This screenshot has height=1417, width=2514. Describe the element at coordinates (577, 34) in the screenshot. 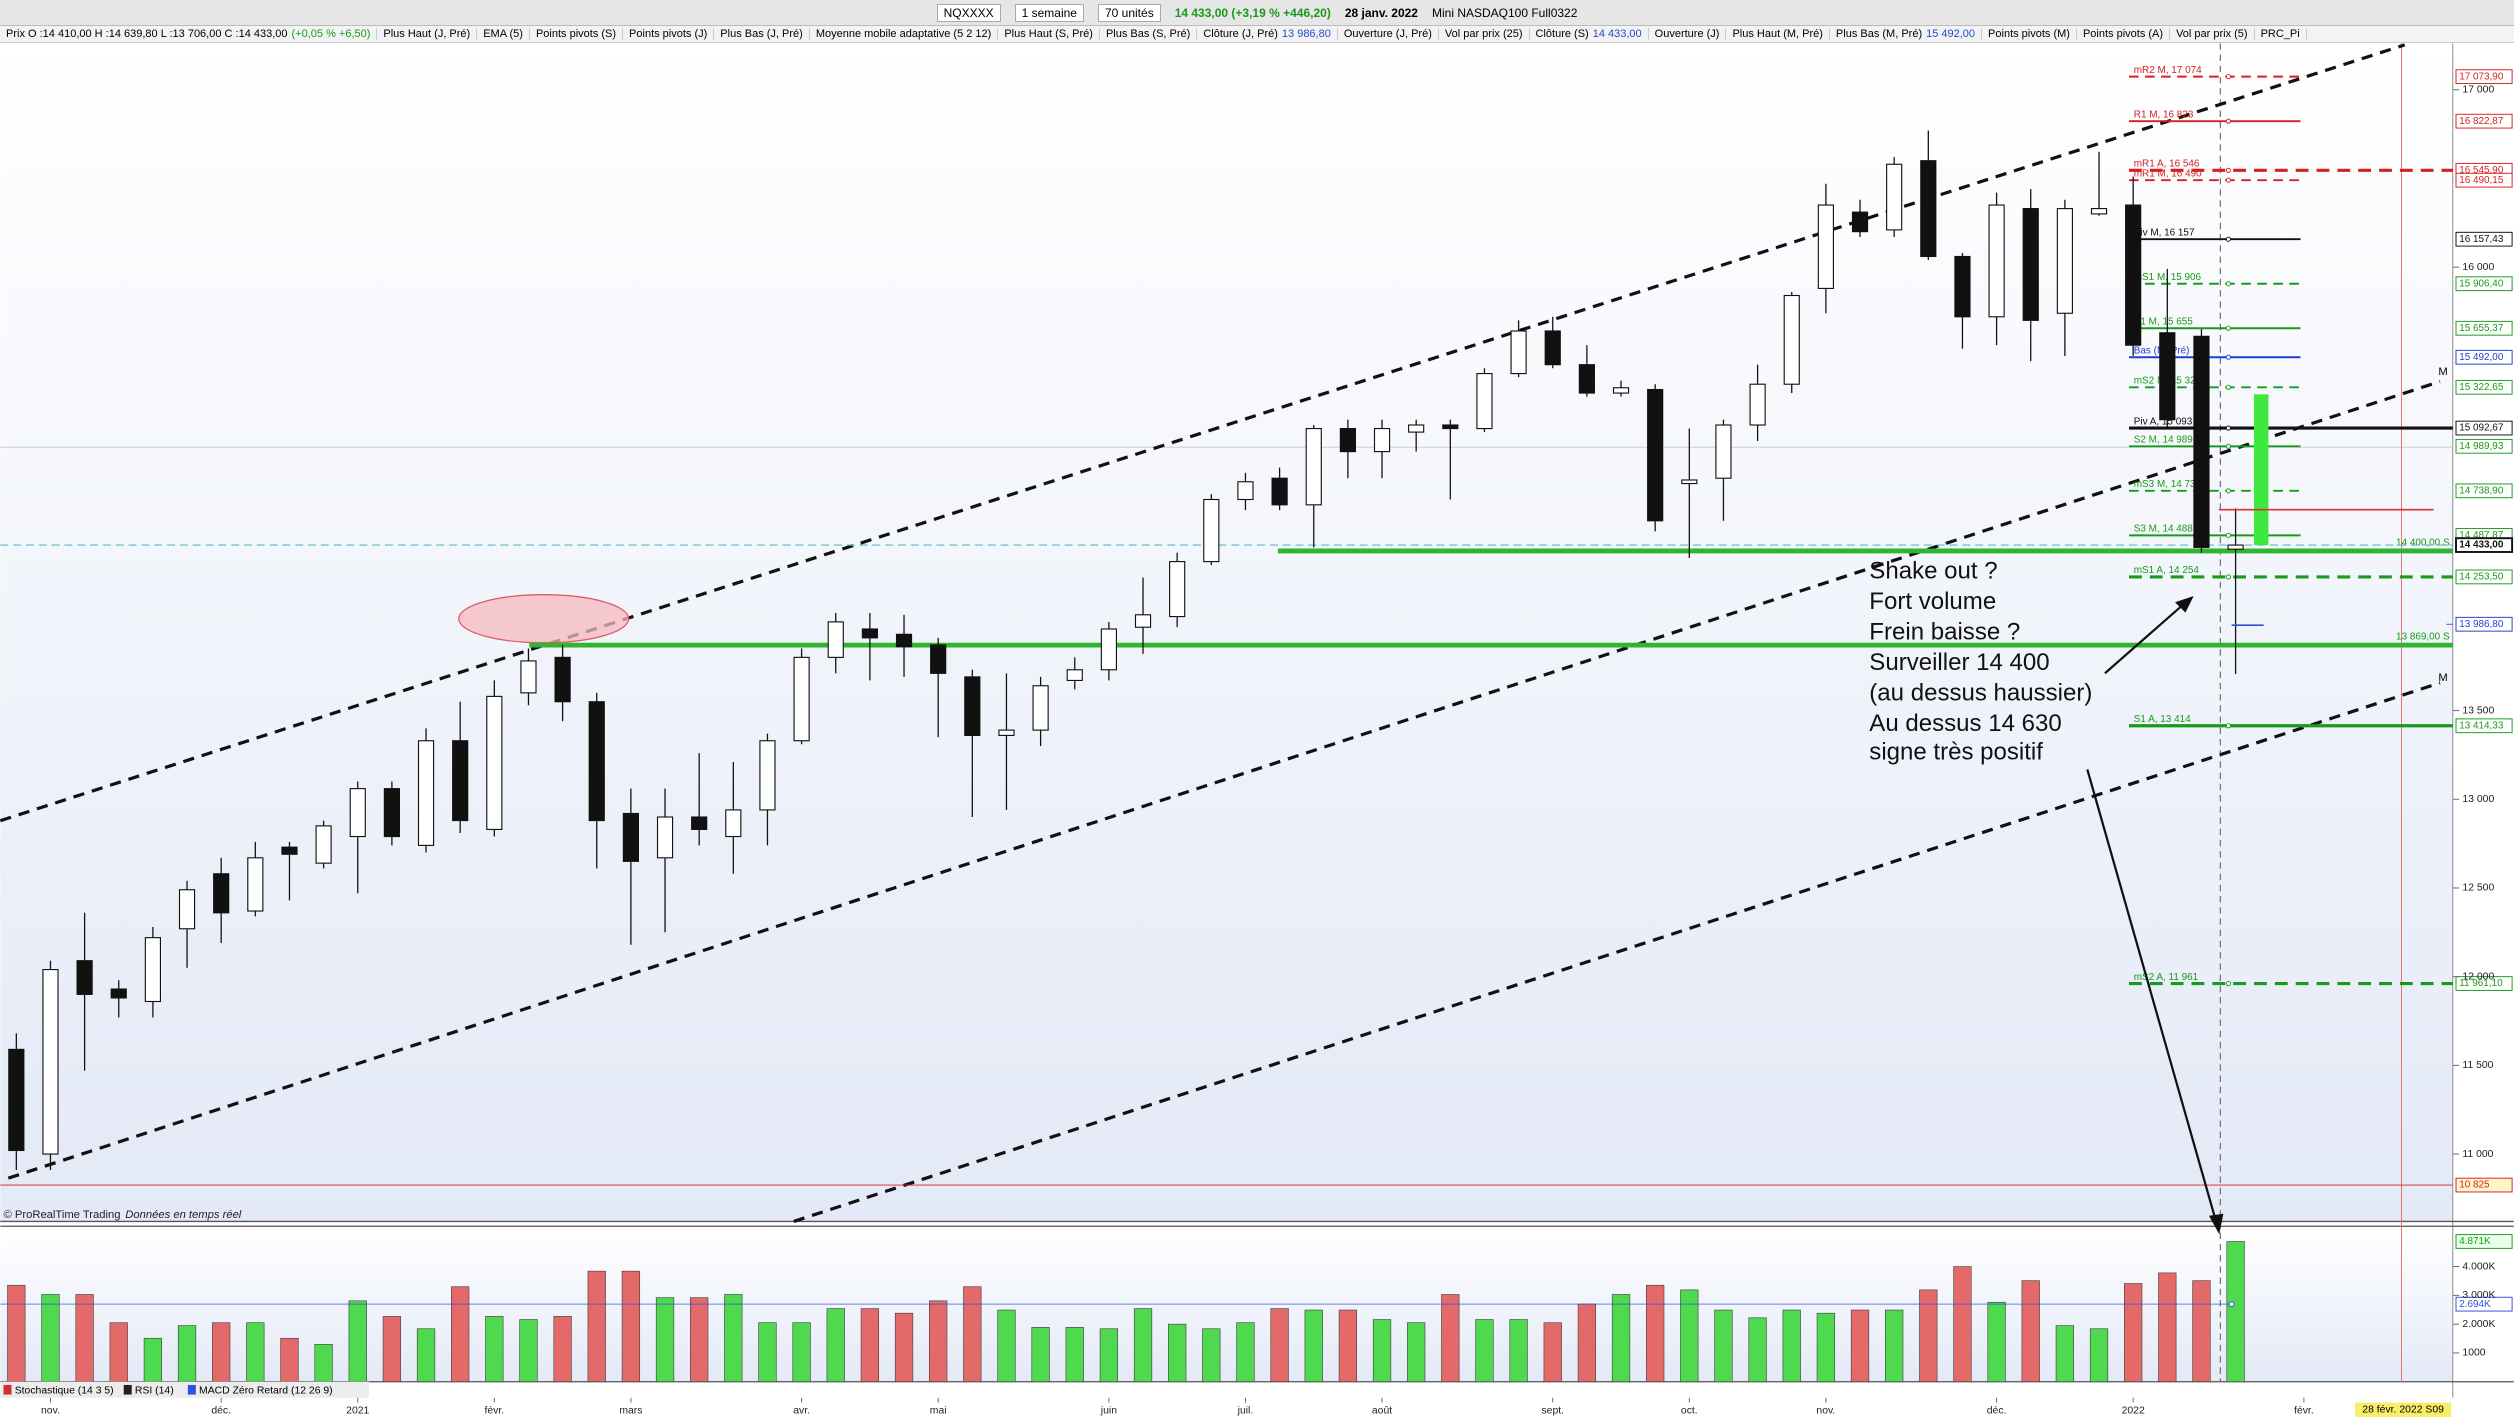

I see `indicator-item: Points pivots (S)` at that location.